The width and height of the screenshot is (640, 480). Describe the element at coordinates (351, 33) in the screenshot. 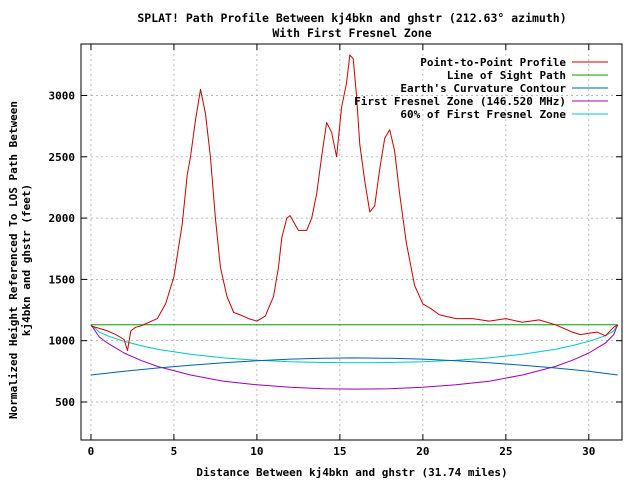

I see `chart-subtitle: With First Fresnel Zone` at that location.